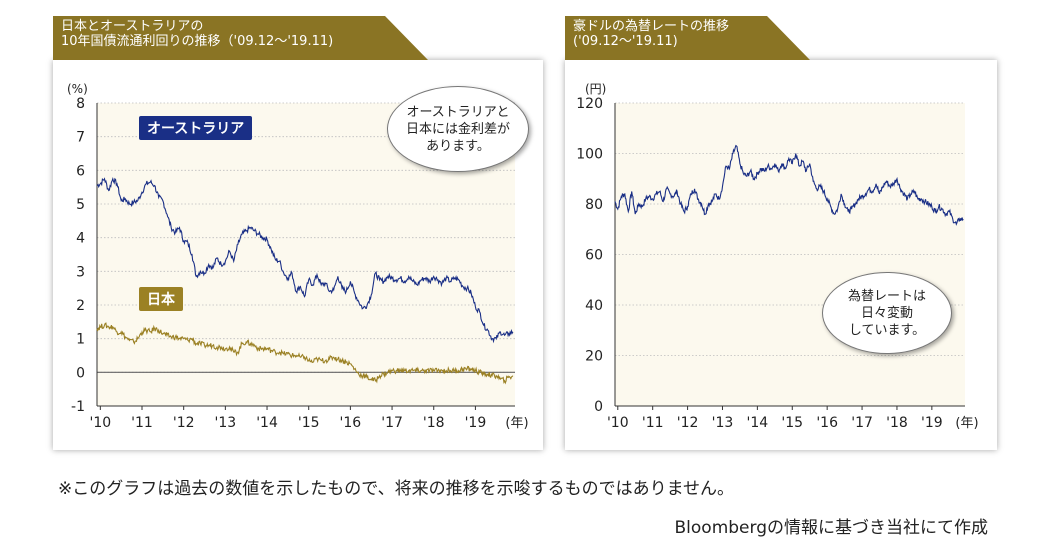 This screenshot has width=1050, height=540. Describe the element at coordinates (589, 104) in the screenshot. I see `y-tick-label: 120` at that location.